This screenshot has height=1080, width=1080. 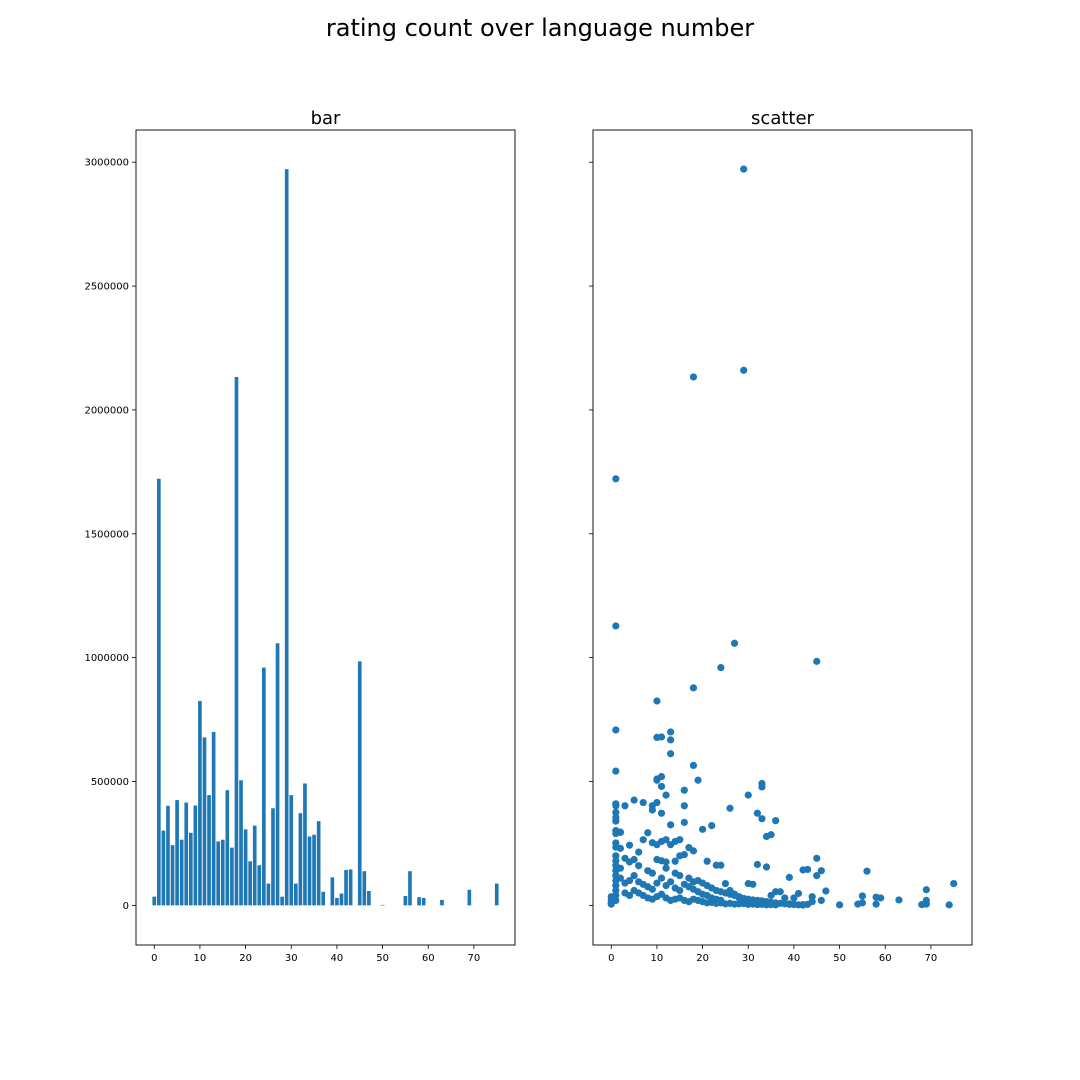 What do you see at coordinates (154, 958) in the screenshot?
I see `x-tick-label: 0` at bounding box center [154, 958].